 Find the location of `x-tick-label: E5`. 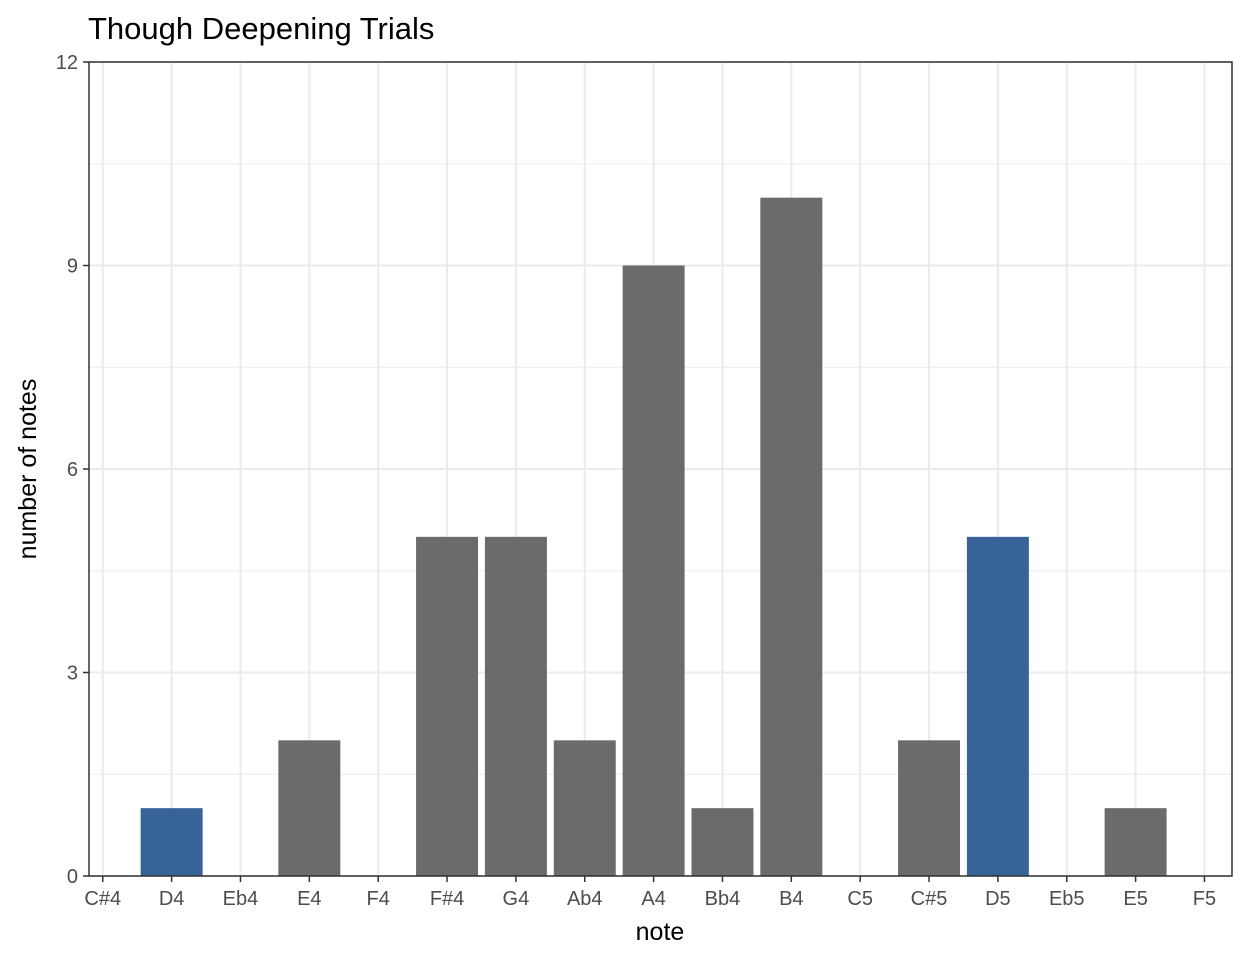

x-tick-label: E5 is located at coordinates (1135, 899).